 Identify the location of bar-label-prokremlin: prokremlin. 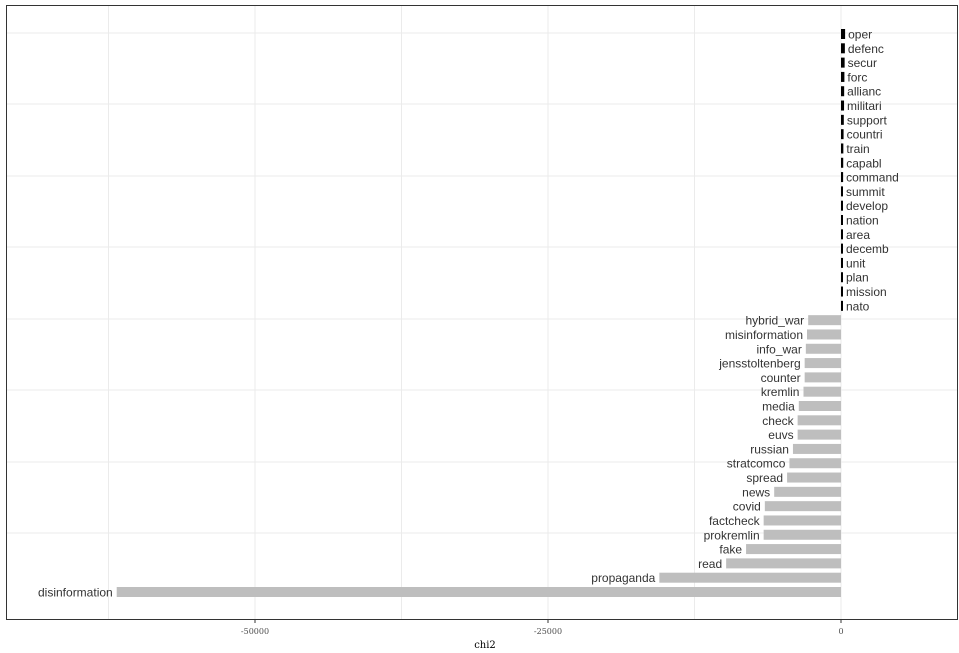
(732, 535).